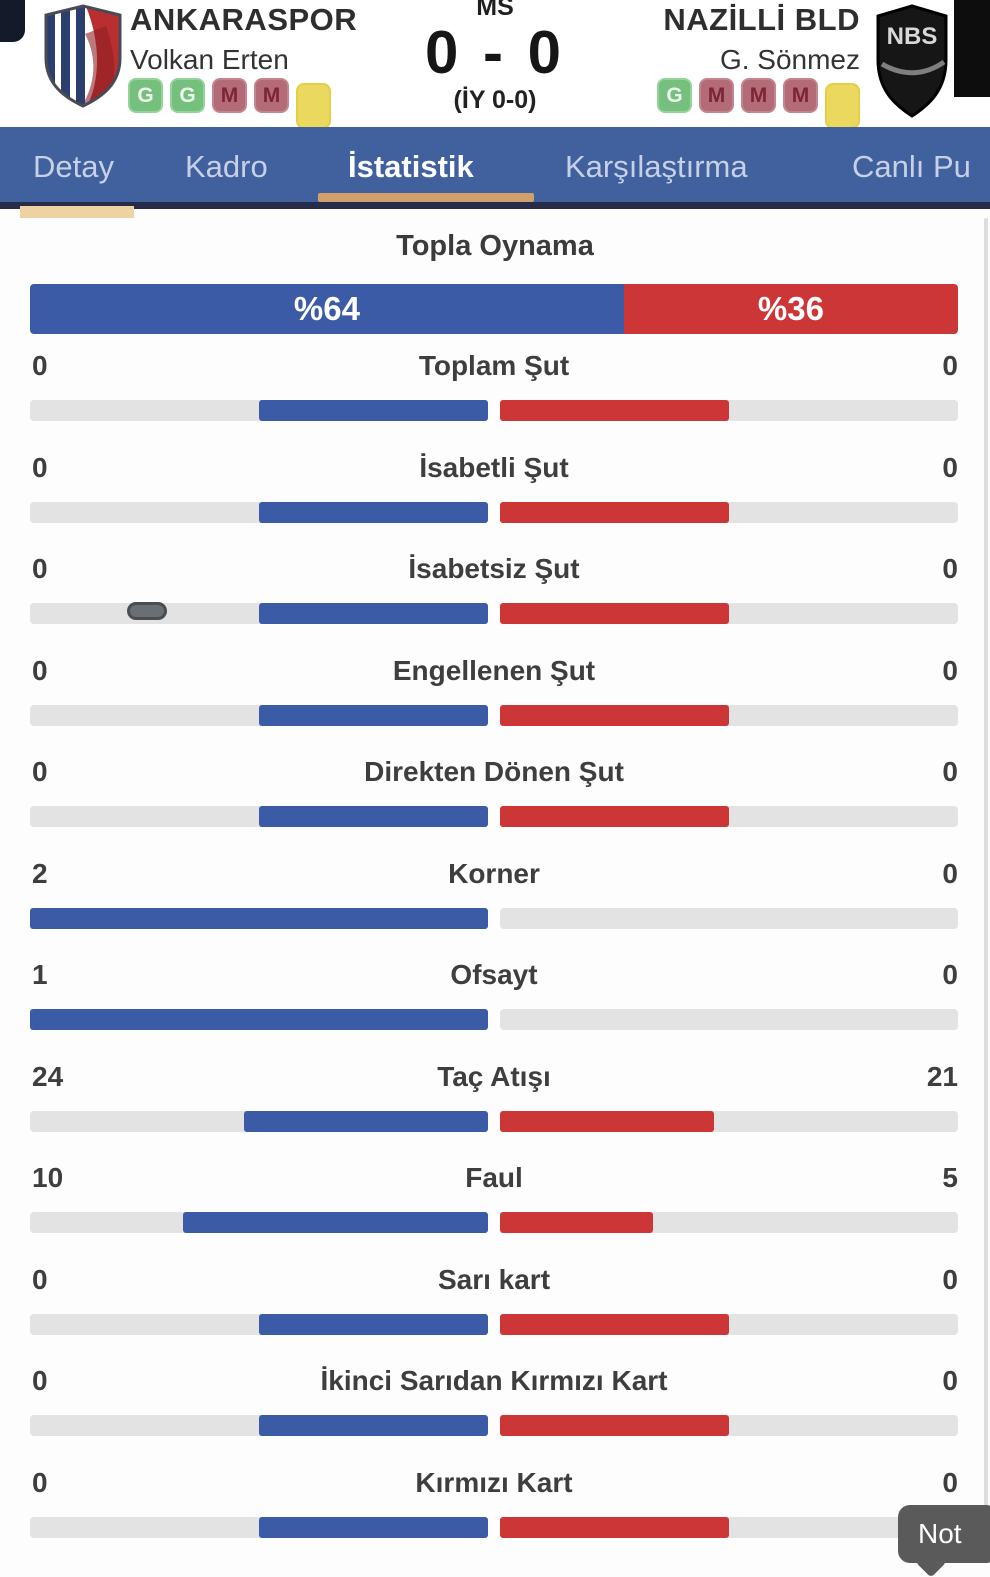 Image resolution: width=990 pixels, height=1577 pixels. I want to click on note-tooltip: Not, so click(944, 1534).